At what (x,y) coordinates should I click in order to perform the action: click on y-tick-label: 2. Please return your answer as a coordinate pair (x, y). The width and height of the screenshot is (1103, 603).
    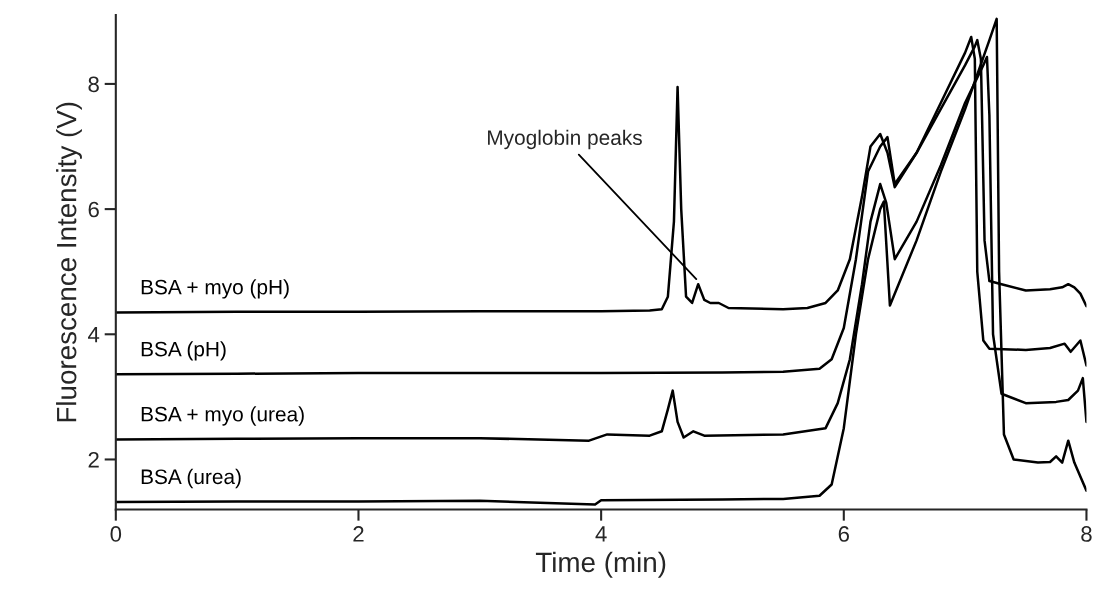
    Looking at the image, I should click on (93, 460).